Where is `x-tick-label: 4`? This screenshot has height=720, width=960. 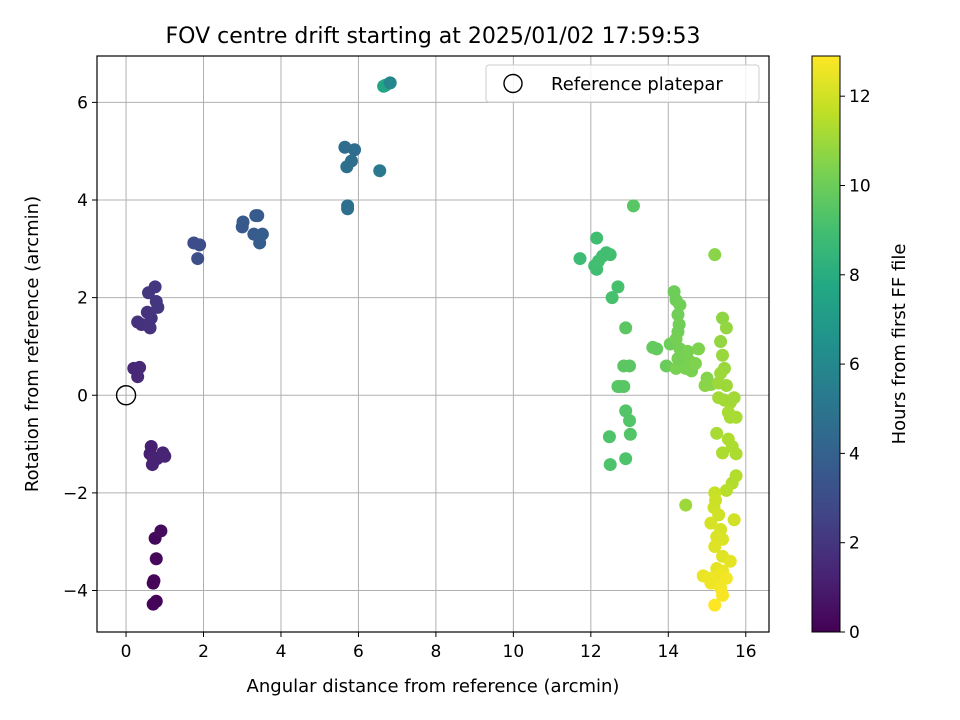 x-tick-label: 4 is located at coordinates (281, 652).